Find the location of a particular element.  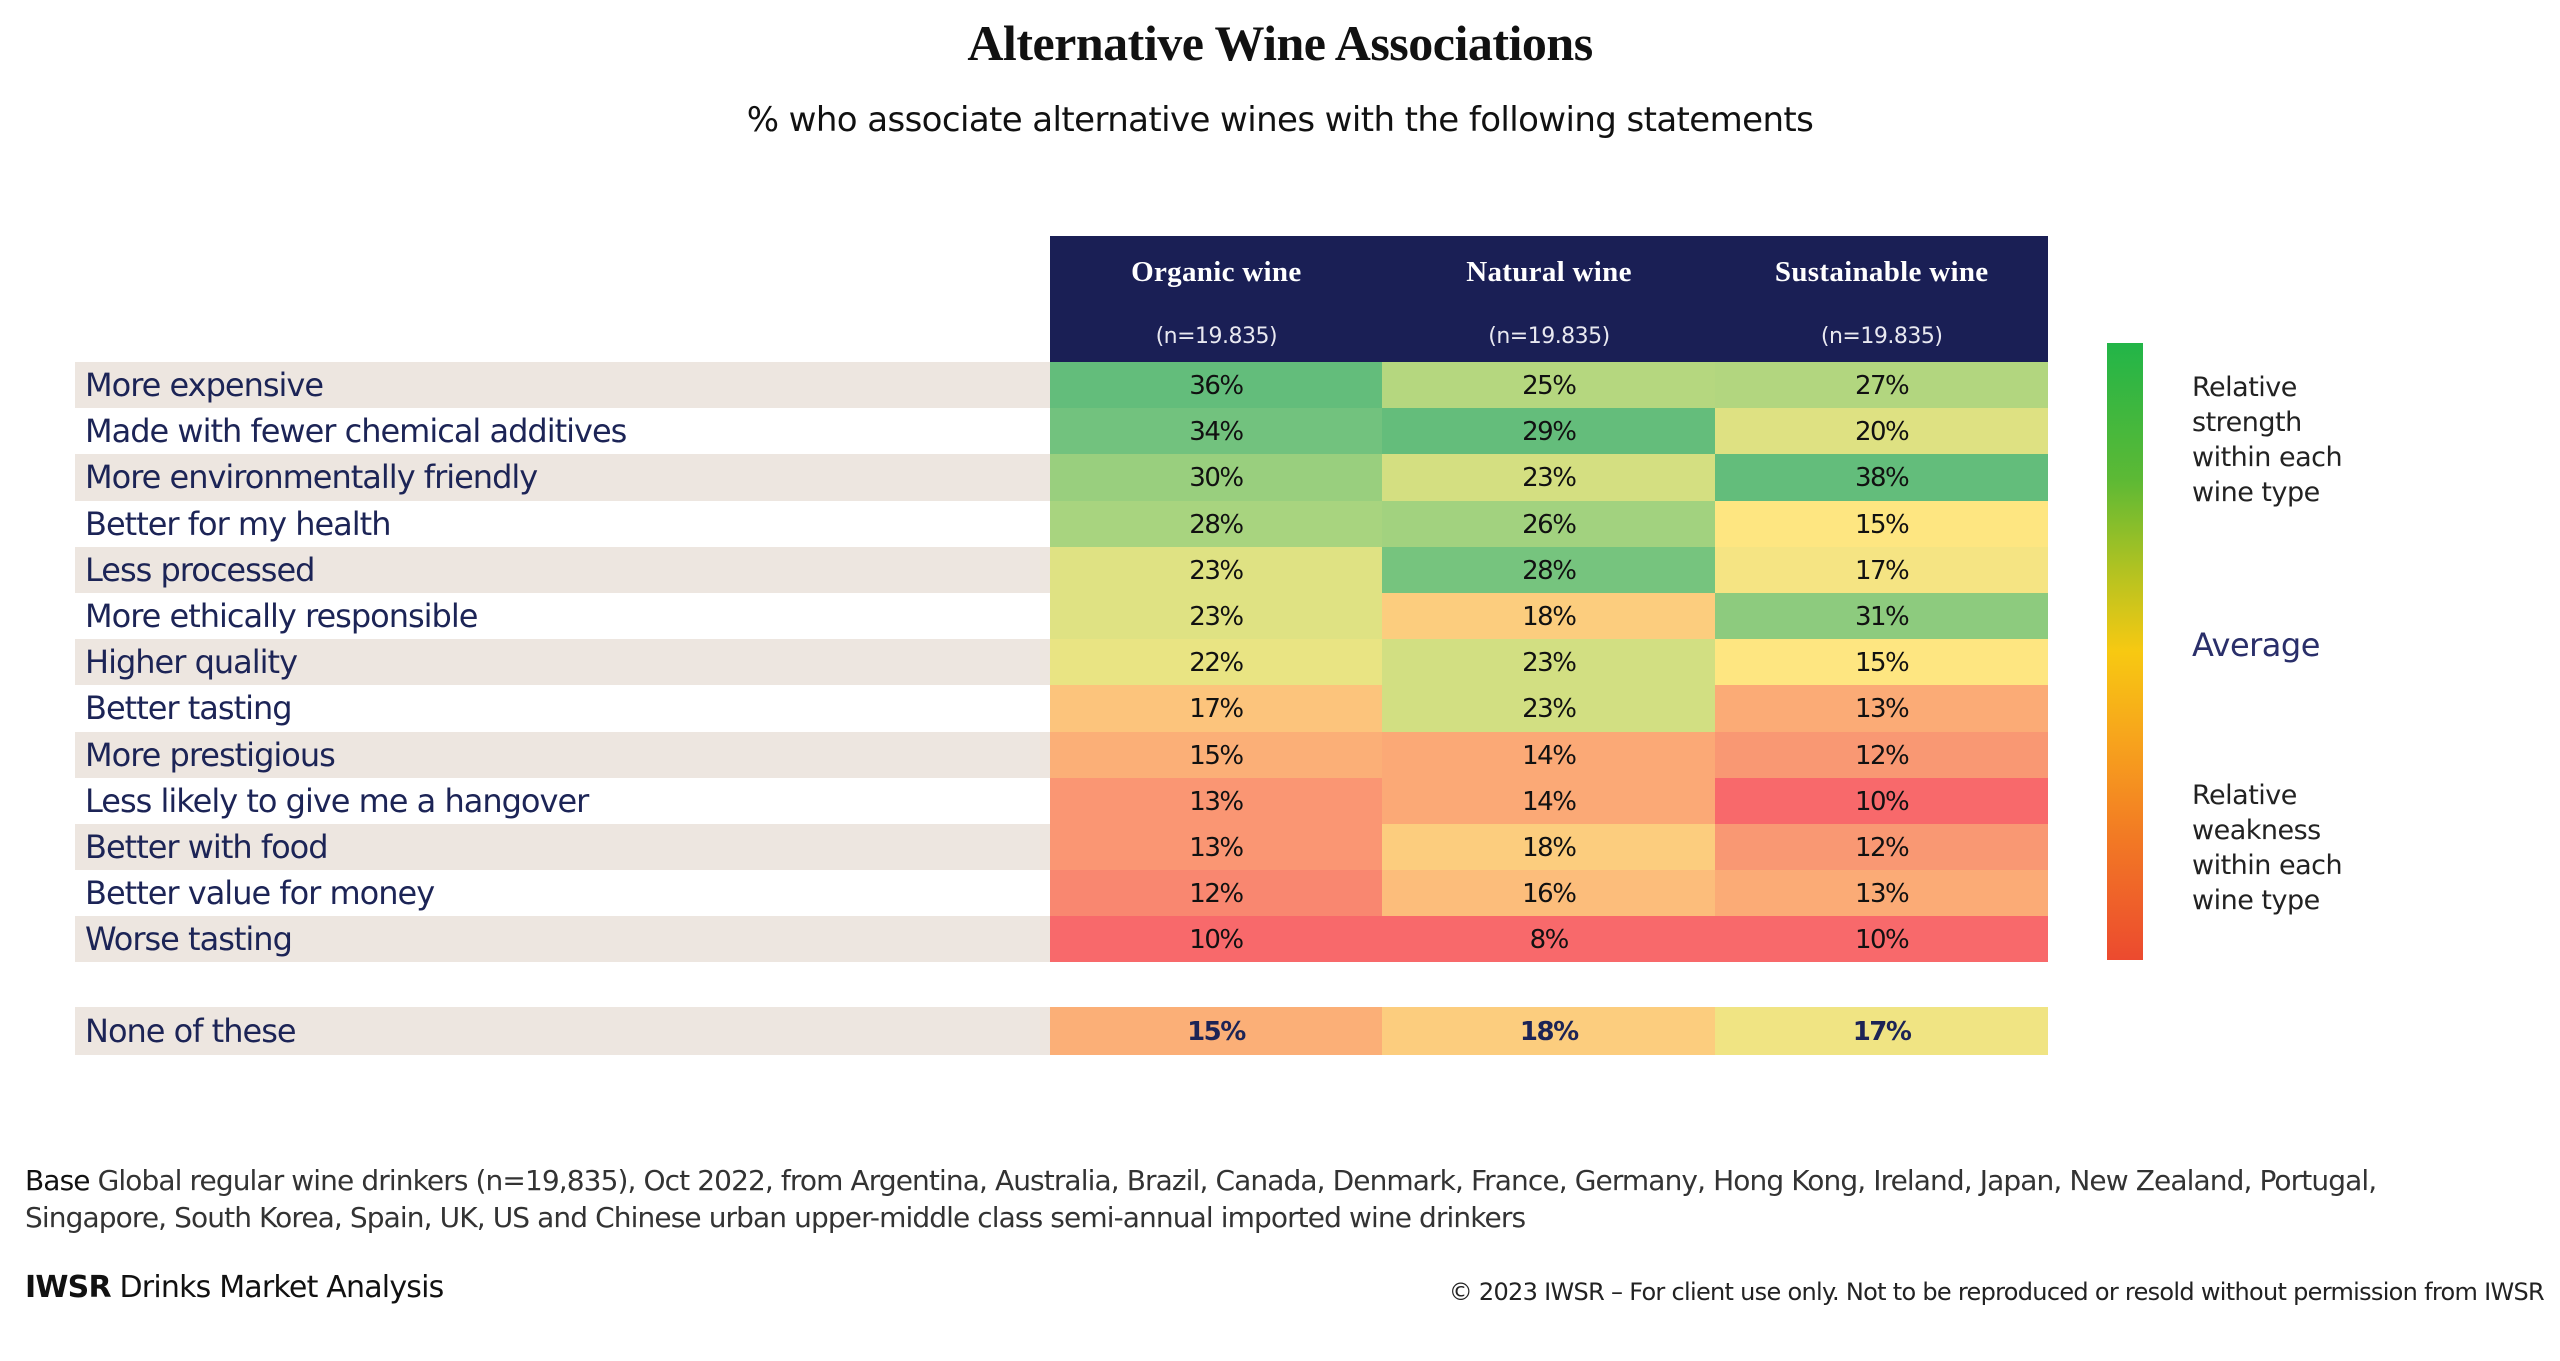

heatmap-cell: 20% is located at coordinates (1881, 431).